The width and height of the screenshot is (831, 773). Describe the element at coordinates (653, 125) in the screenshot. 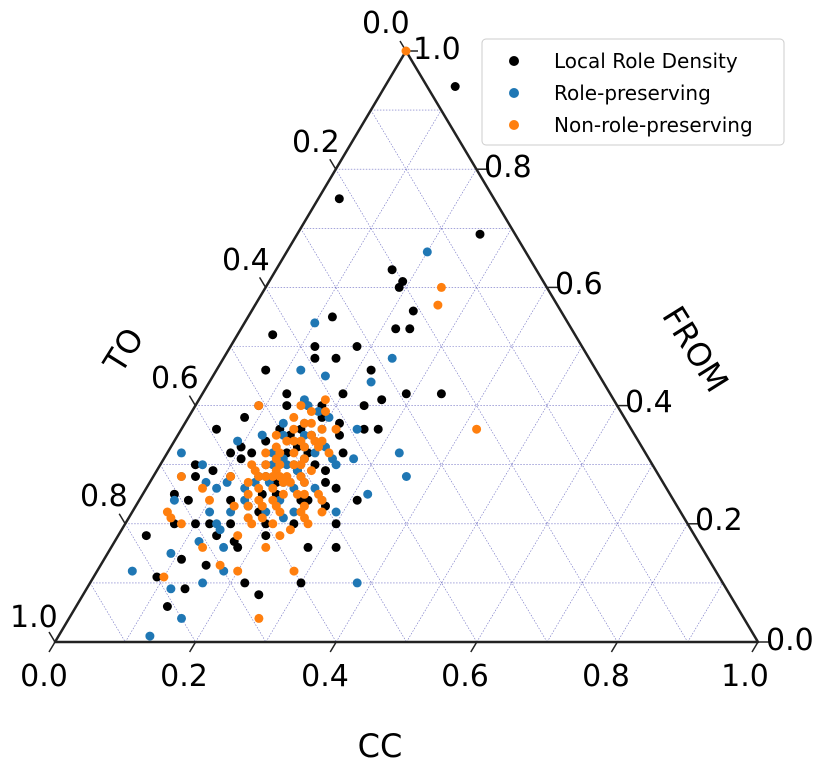

I see `legend-label-non-role-preserving: Non-role-preserving` at that location.